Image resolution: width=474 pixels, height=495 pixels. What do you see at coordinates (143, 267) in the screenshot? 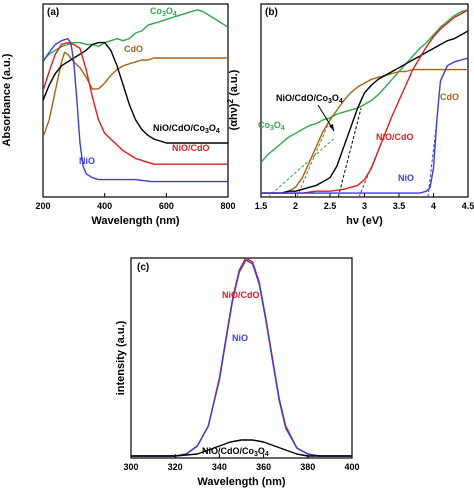
I see `panel-label: (c)` at bounding box center [143, 267].